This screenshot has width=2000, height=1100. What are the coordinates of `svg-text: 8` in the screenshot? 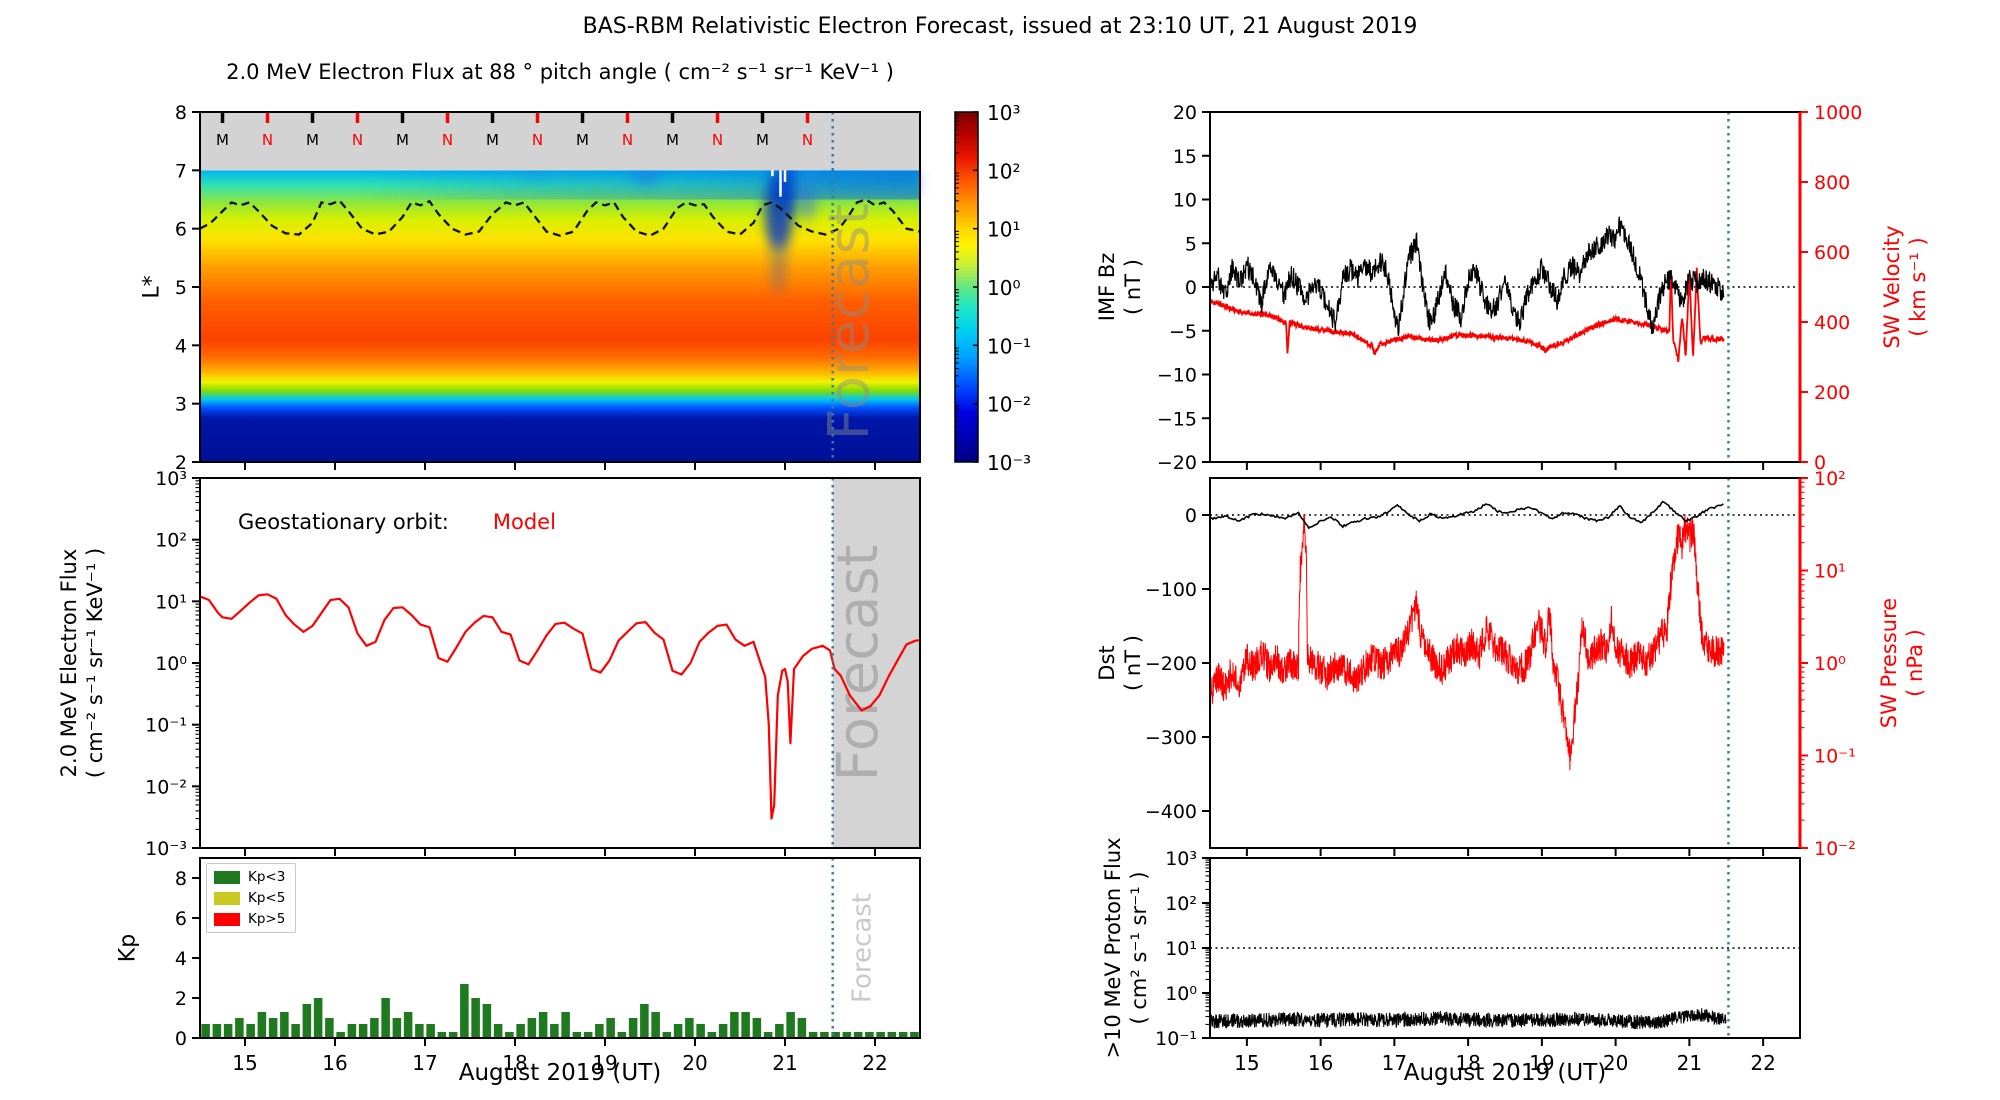 It's located at (181, 879).